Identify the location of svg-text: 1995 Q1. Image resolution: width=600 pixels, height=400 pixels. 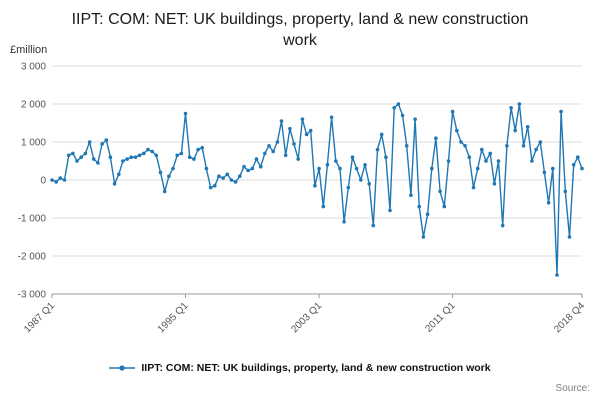
(173, 317).